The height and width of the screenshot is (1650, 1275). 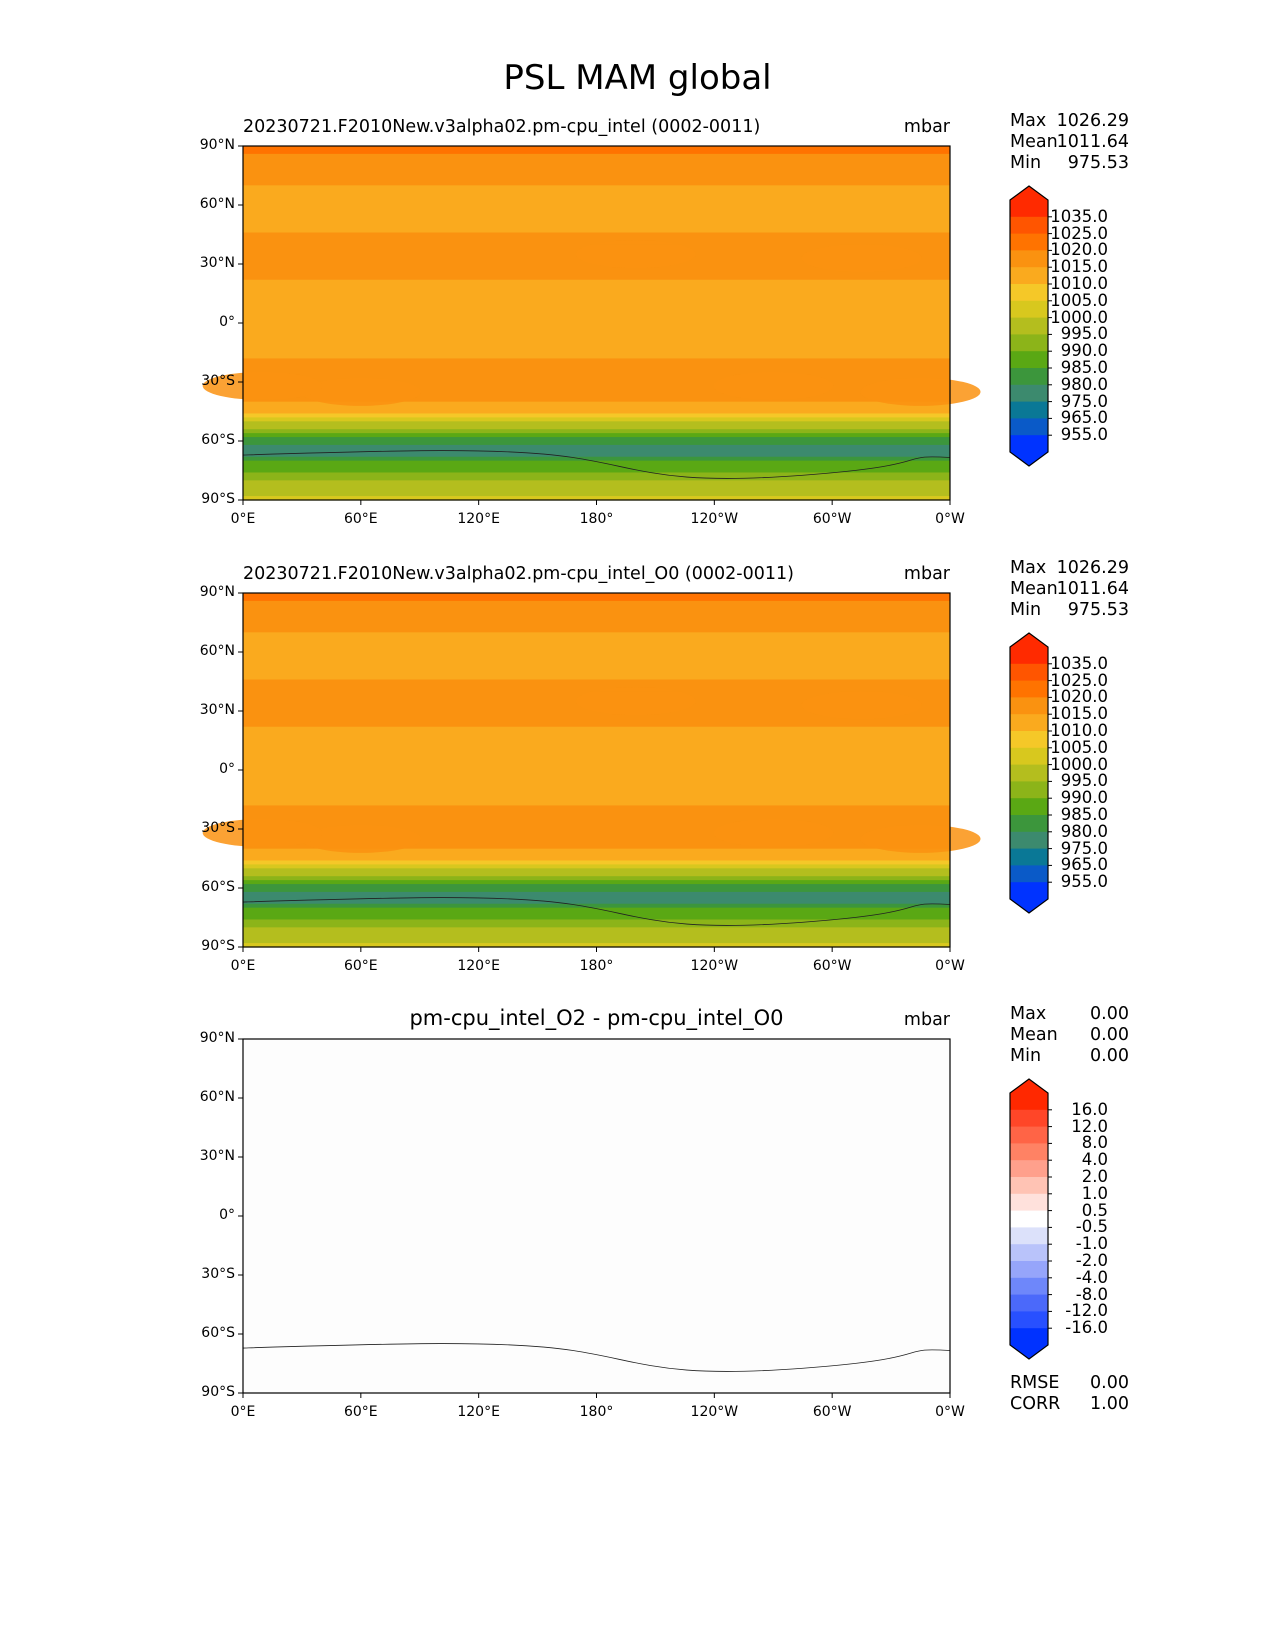 I want to click on y-tick-label: 90°S, so click(x=218, y=946).